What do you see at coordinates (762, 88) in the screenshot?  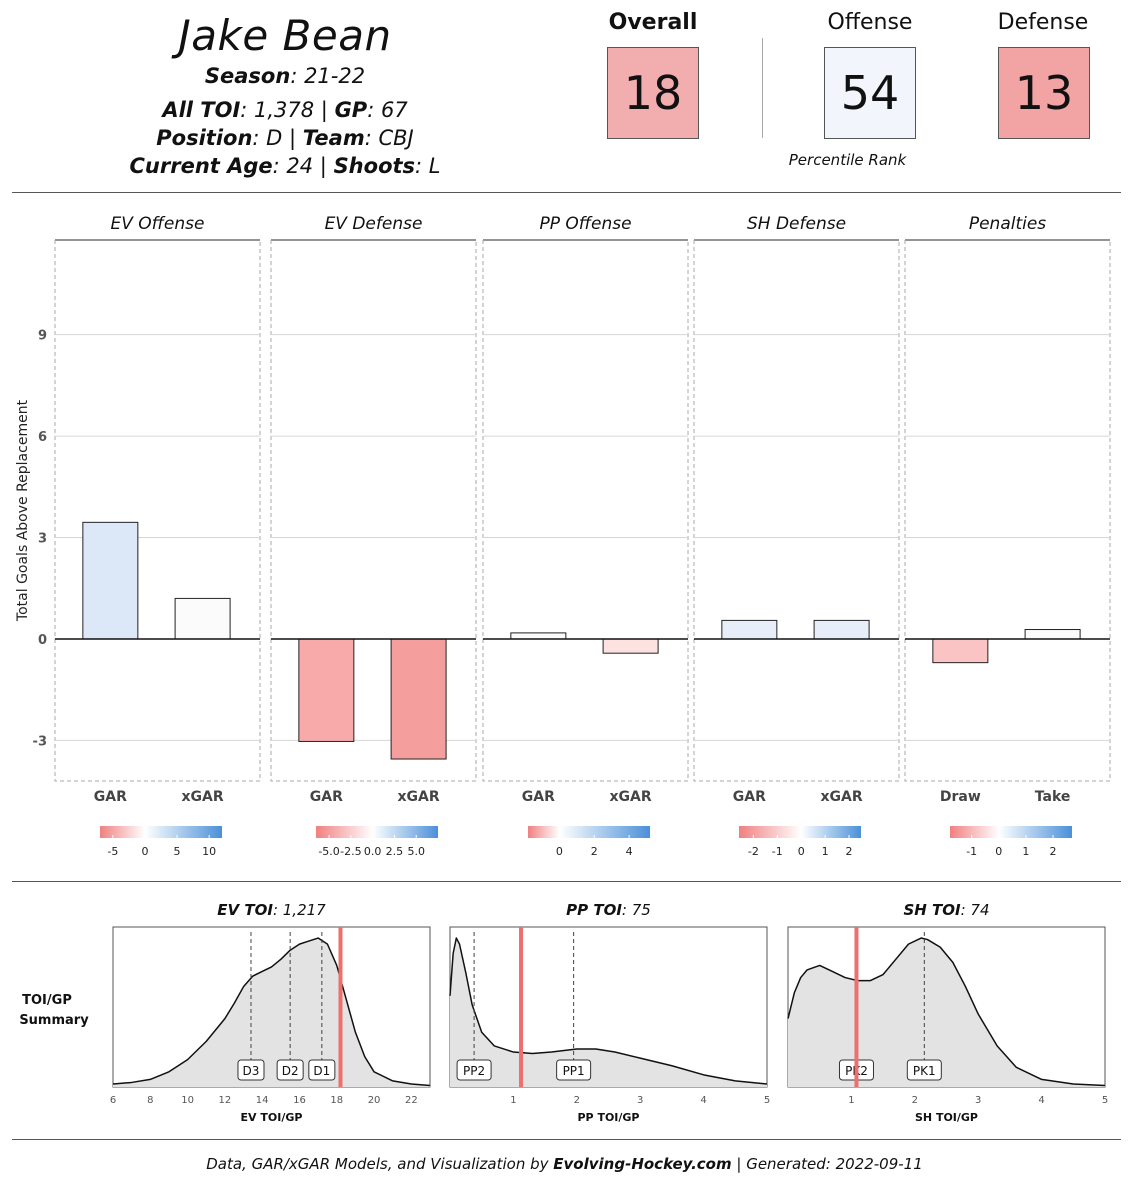 I see `rank-divider` at bounding box center [762, 88].